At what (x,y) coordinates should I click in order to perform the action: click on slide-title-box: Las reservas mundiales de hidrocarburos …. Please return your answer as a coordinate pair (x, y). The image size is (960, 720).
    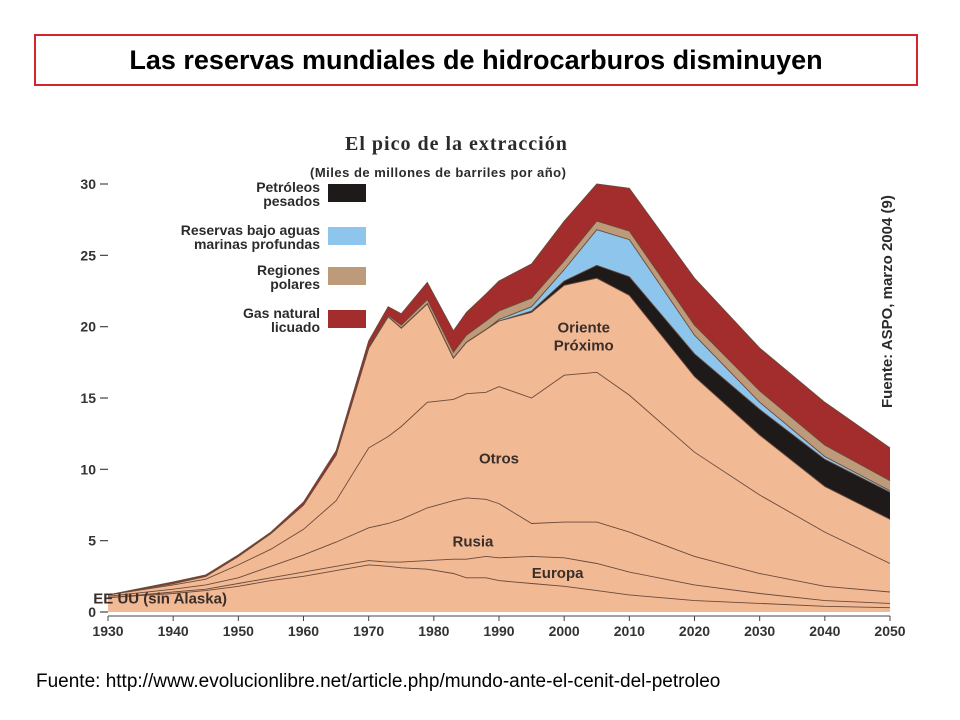
    Looking at the image, I should click on (476, 60).